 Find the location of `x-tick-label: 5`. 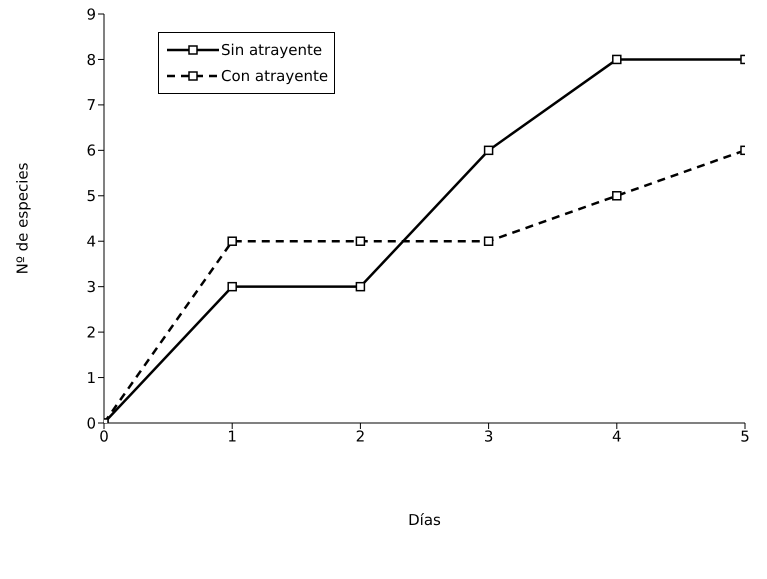

x-tick-label: 5 is located at coordinates (745, 437).